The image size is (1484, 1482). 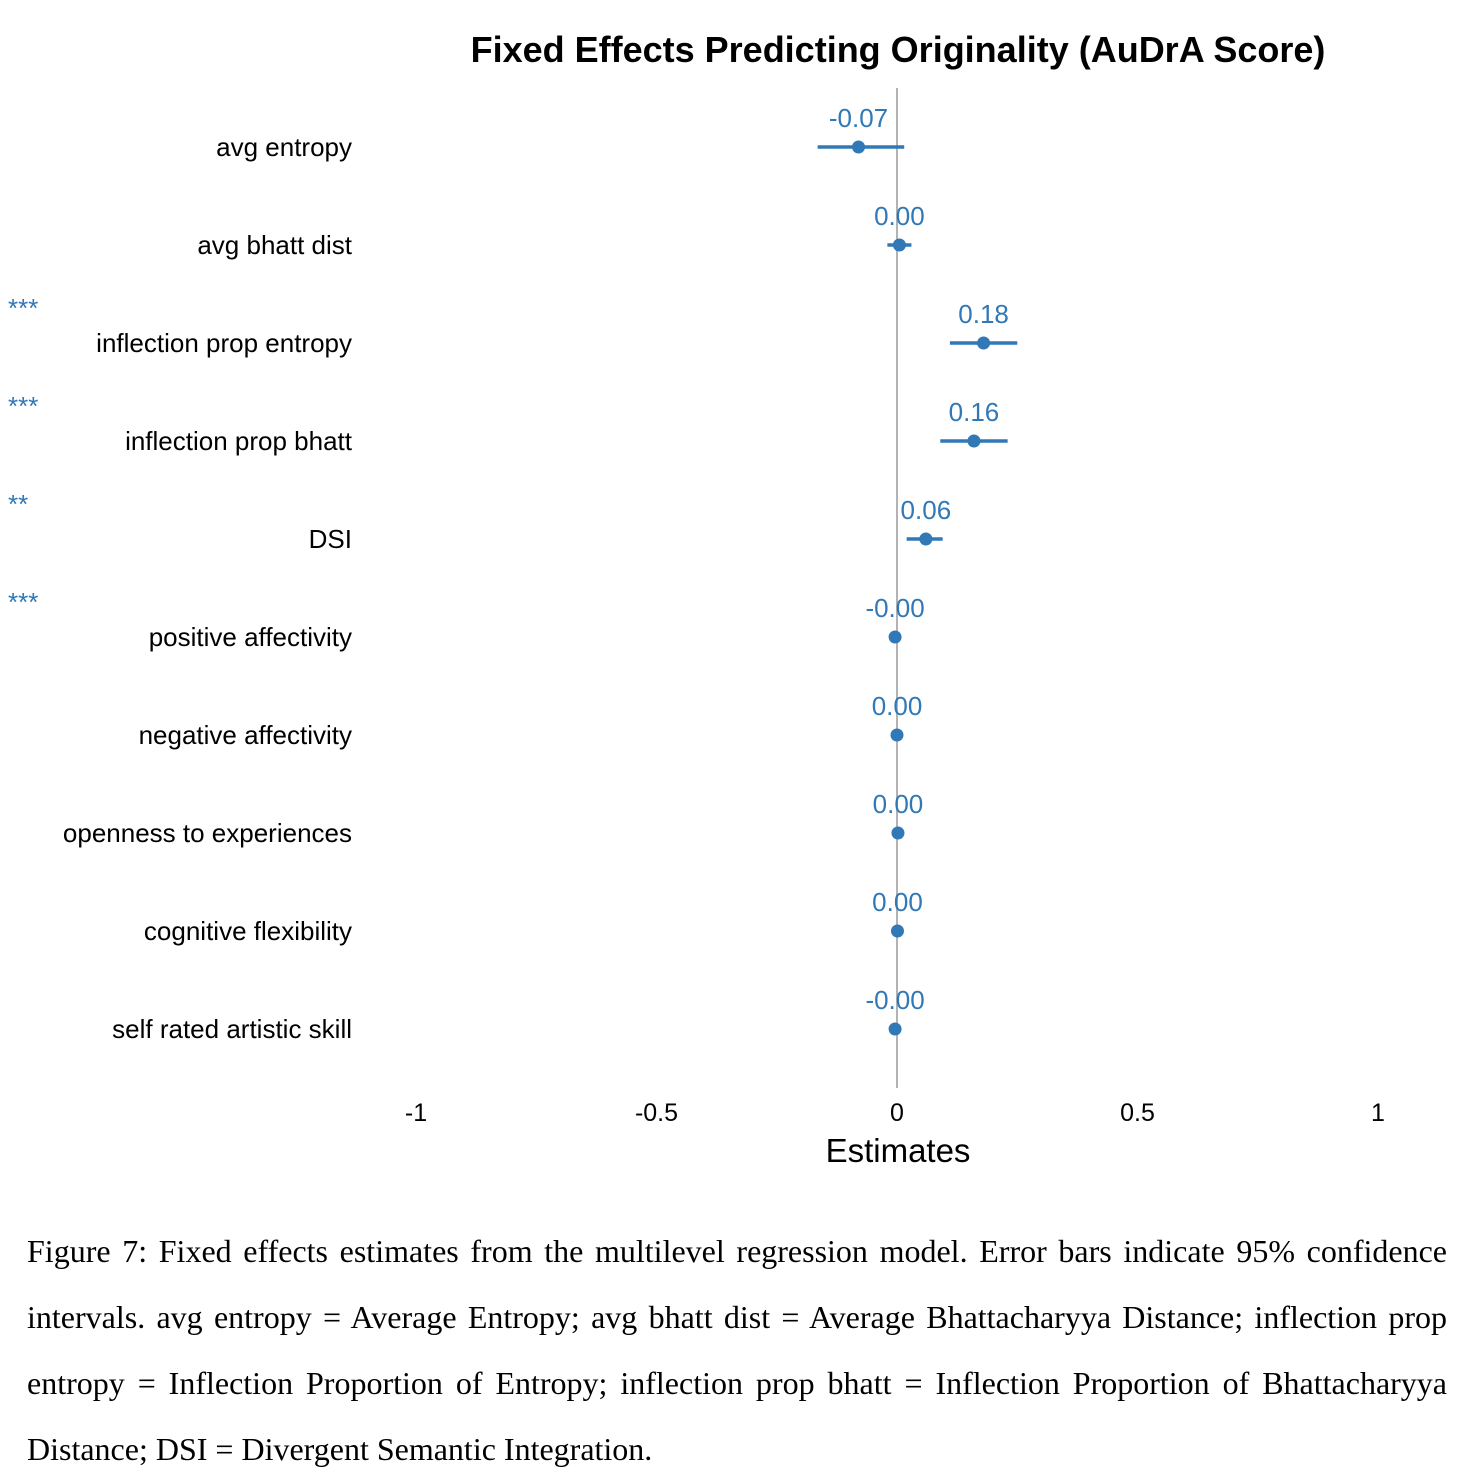 What do you see at coordinates (207, 833) in the screenshot?
I see `y-tick-label: openness to experiences` at bounding box center [207, 833].